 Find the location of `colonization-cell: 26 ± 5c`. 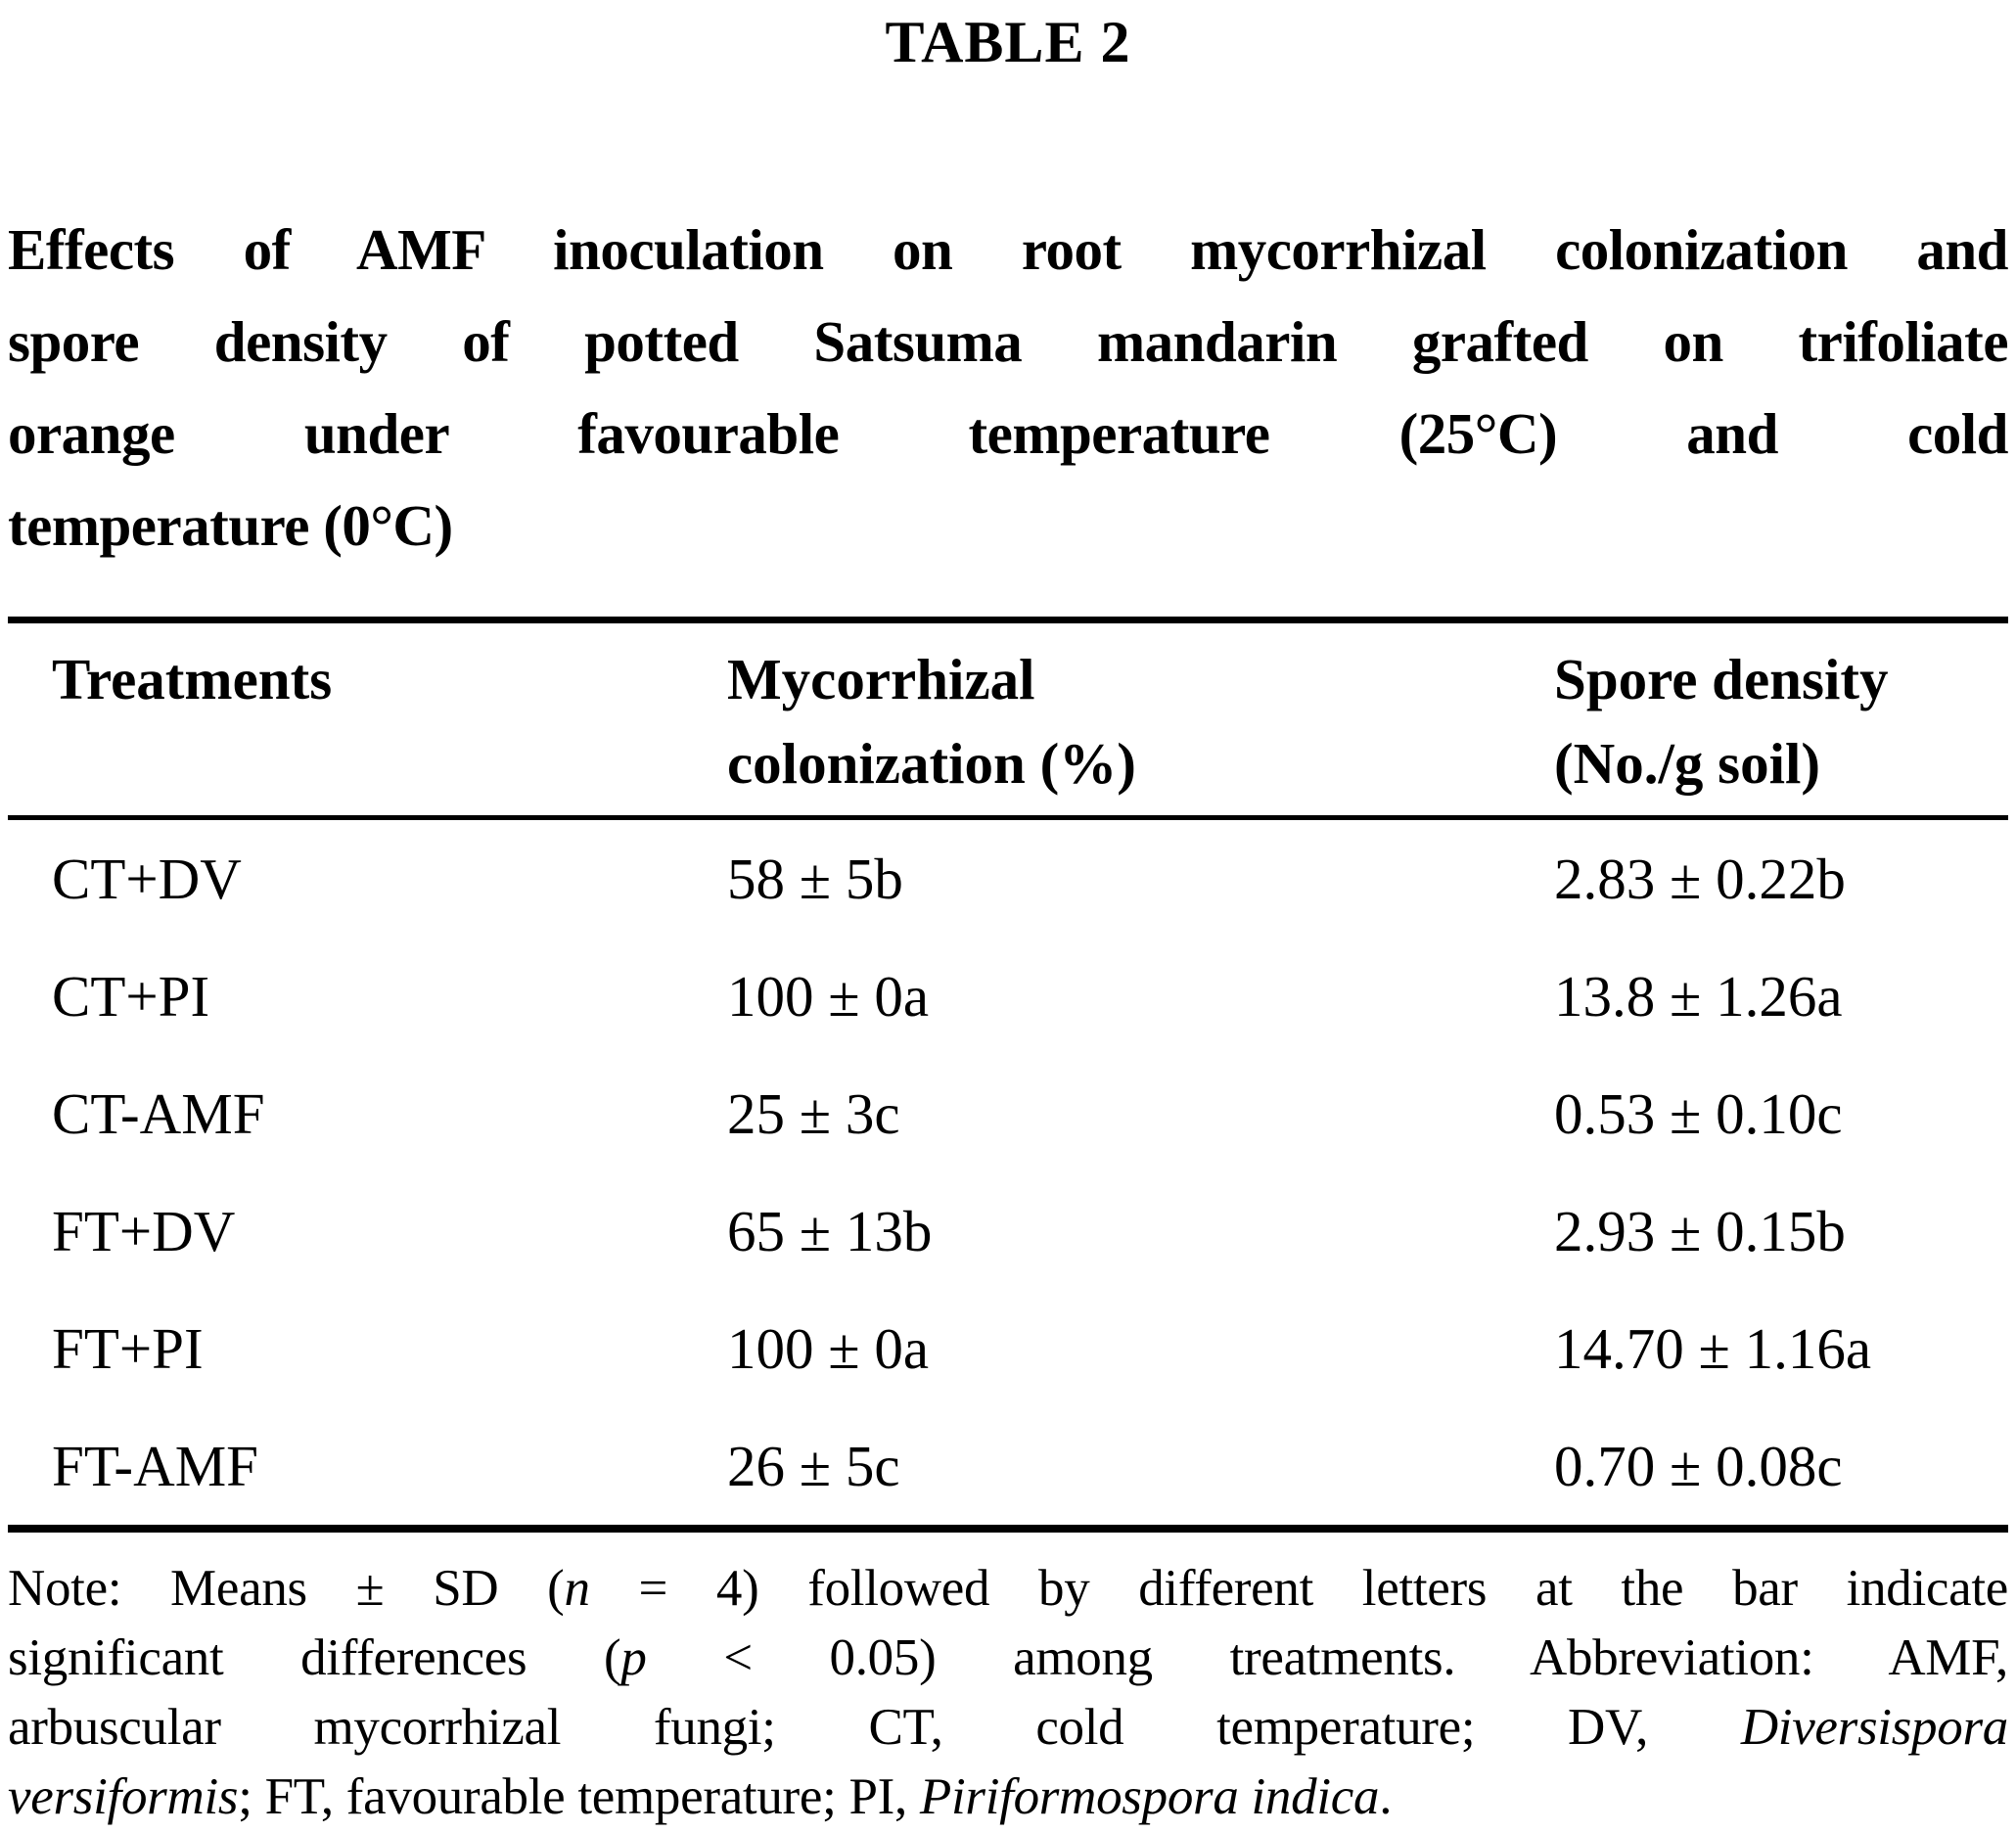

colonization-cell: 26 ± 5c is located at coordinates (813, 1466).